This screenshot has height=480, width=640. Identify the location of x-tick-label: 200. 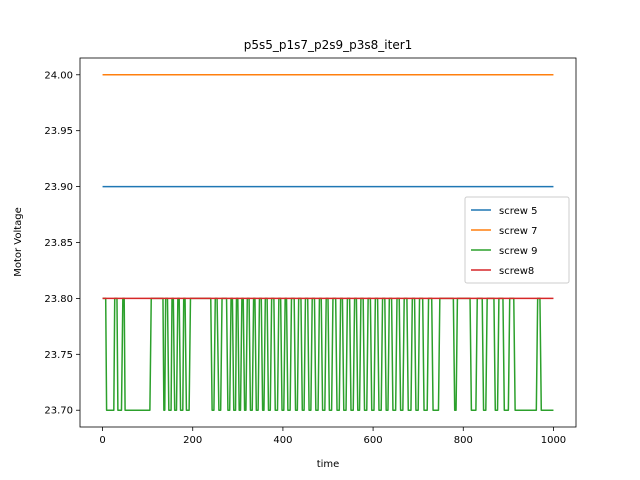
(192, 440).